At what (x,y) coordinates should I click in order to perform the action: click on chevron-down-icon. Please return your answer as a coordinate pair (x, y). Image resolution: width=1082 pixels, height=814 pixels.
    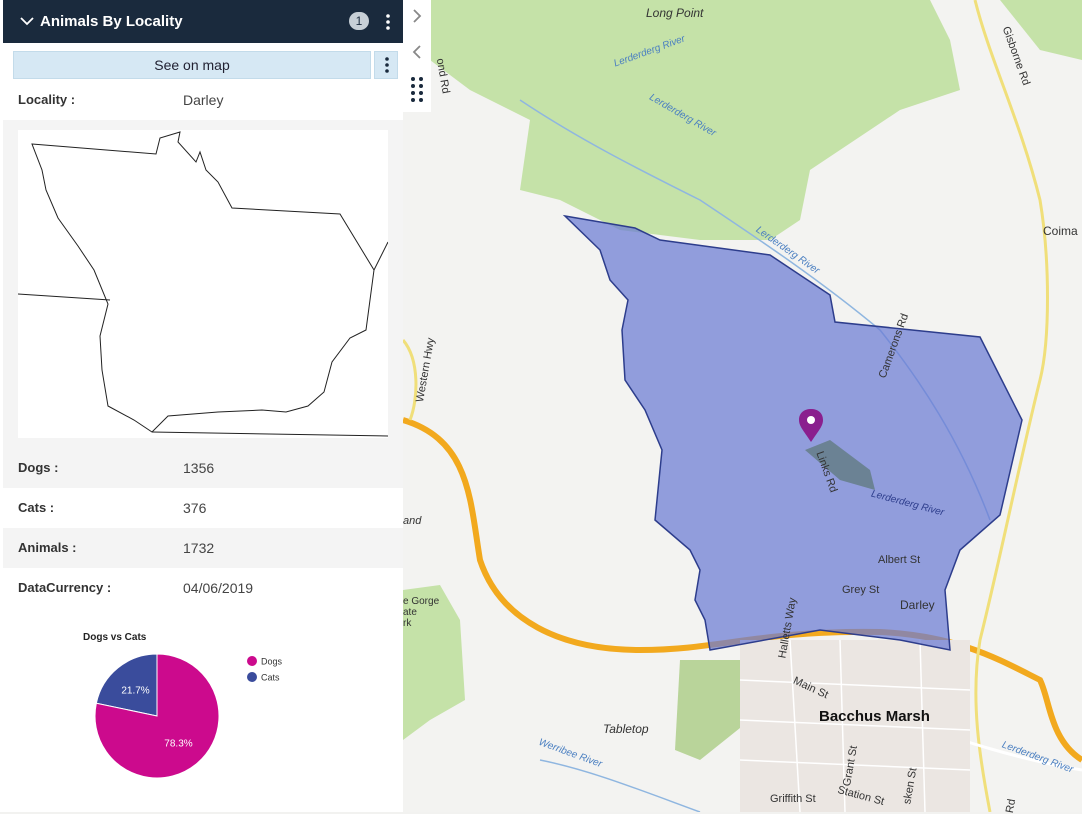
    Looking at the image, I should click on (27, 21).